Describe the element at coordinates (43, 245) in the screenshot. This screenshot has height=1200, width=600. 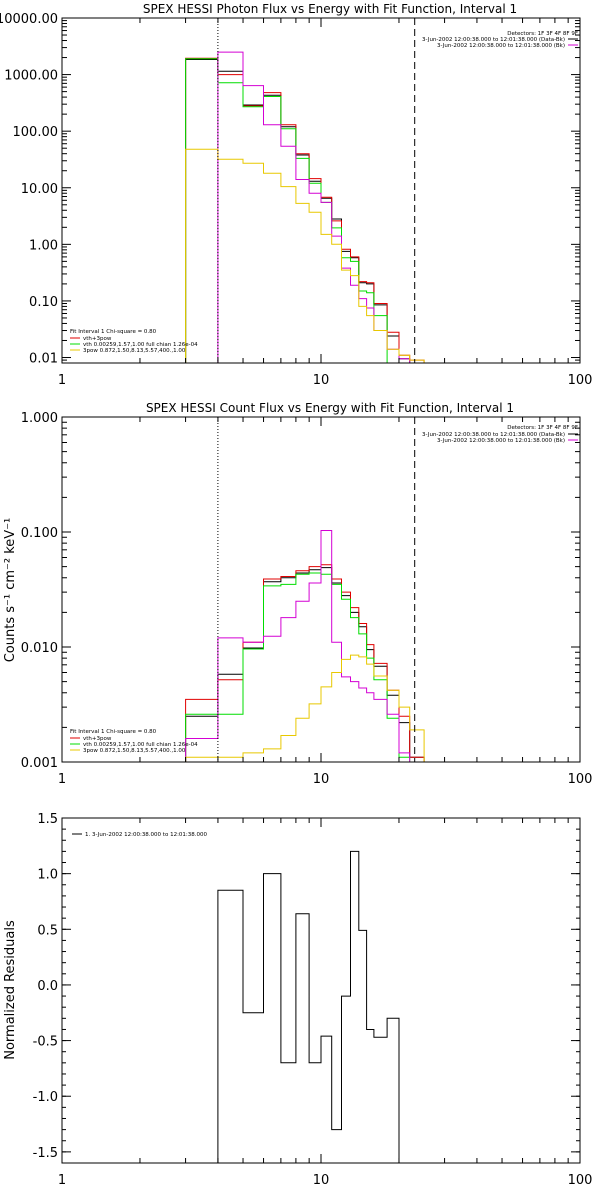
I see `y-tick-label: 1.00` at that location.